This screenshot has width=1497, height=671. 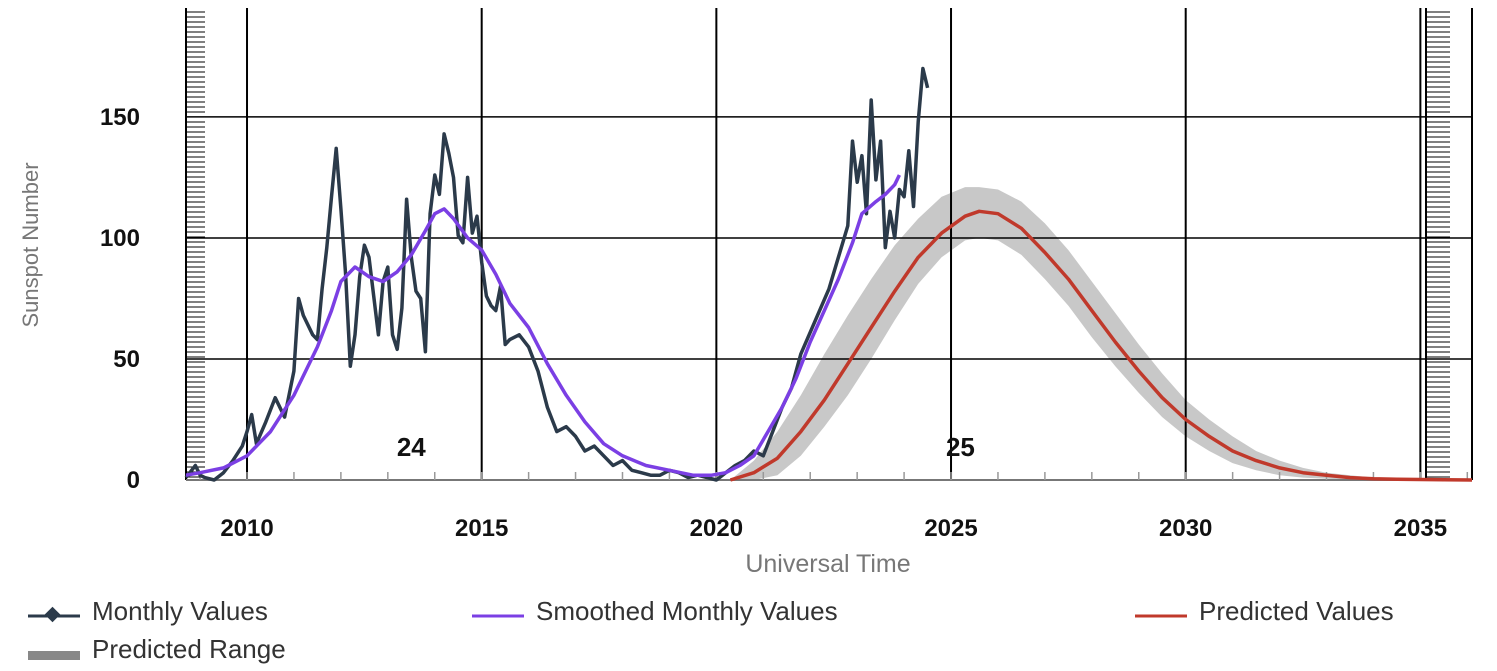 What do you see at coordinates (1185, 528) in the screenshot?
I see `x-tick-label-2030: 2030` at bounding box center [1185, 528].